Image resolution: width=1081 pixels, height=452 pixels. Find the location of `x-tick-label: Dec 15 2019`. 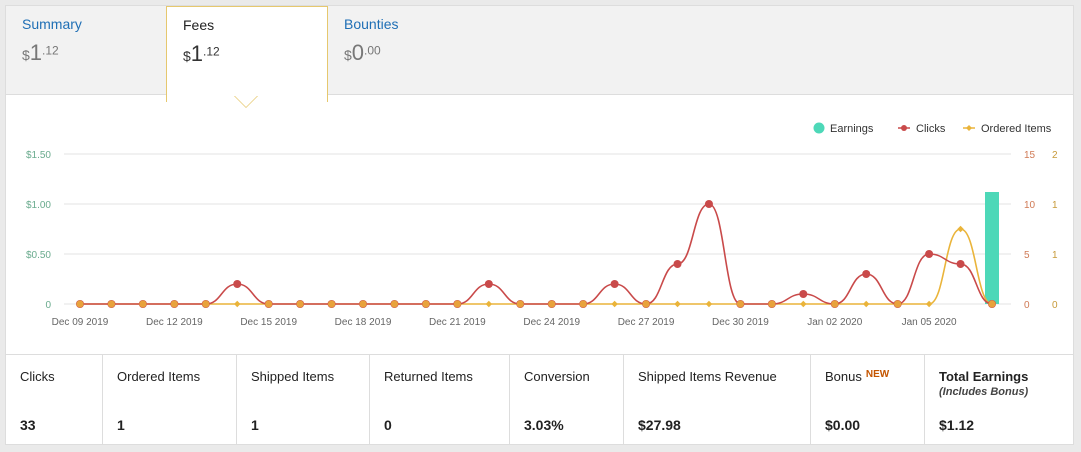

x-tick-label: Dec 15 2019 is located at coordinates (268, 322).